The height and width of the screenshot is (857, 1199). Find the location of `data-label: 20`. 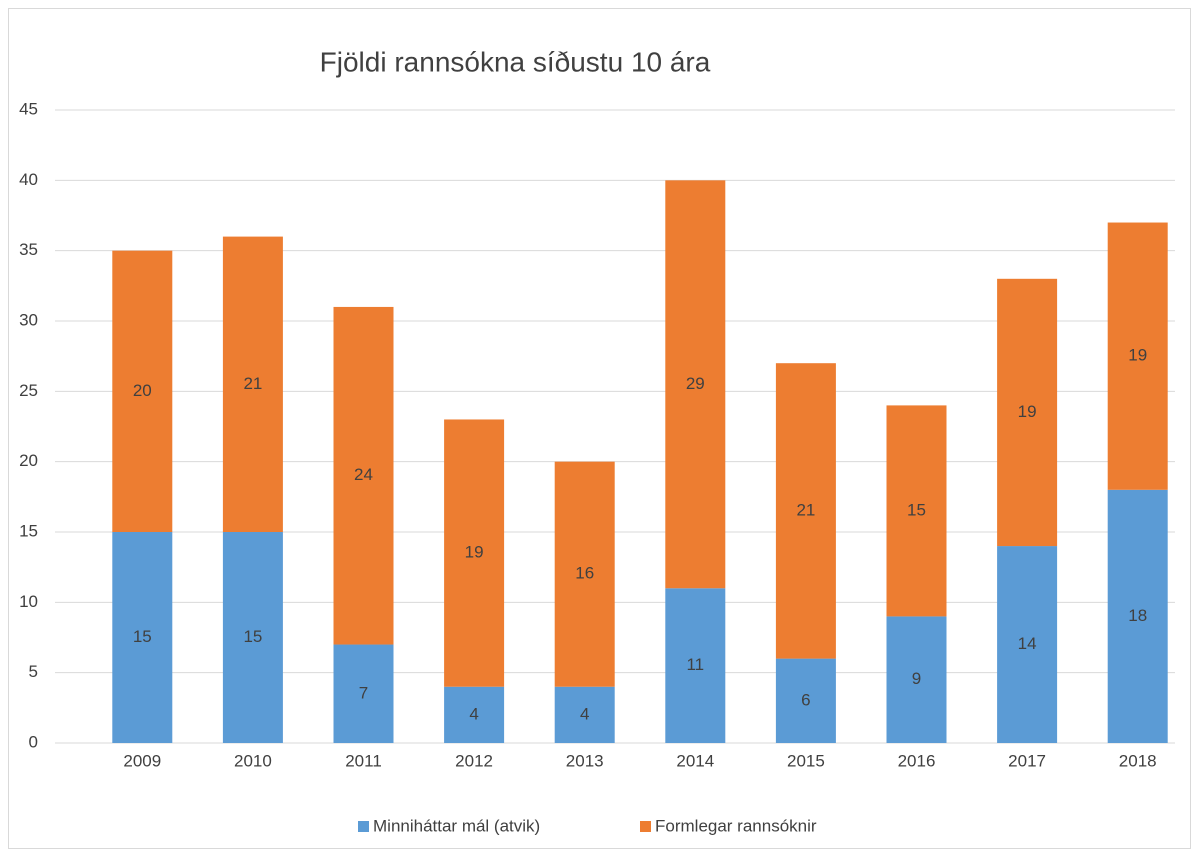

data-label: 20 is located at coordinates (142, 390).